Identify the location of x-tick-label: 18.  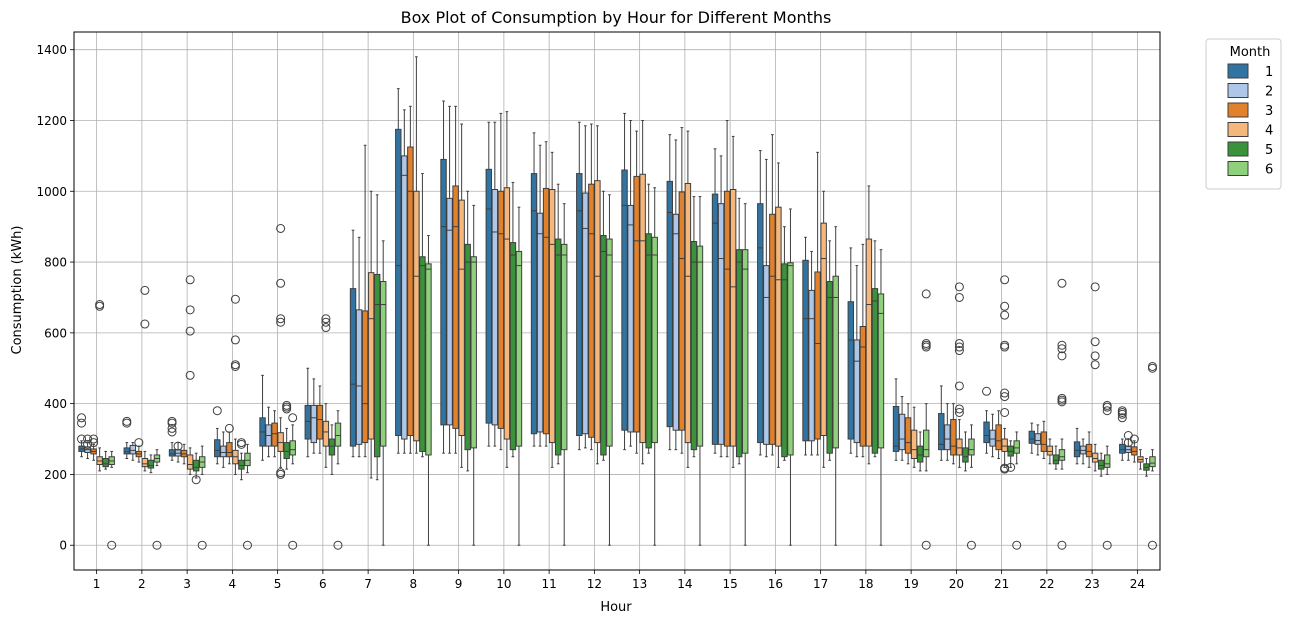
(865, 584).